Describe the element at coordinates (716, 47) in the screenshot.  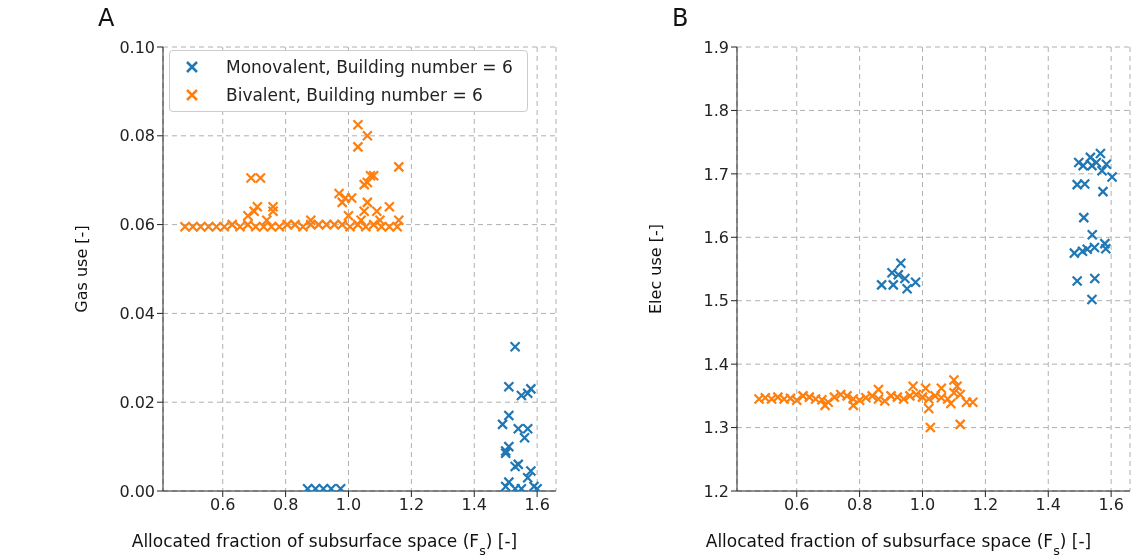
I see `y-tick-label: 1.9` at that location.